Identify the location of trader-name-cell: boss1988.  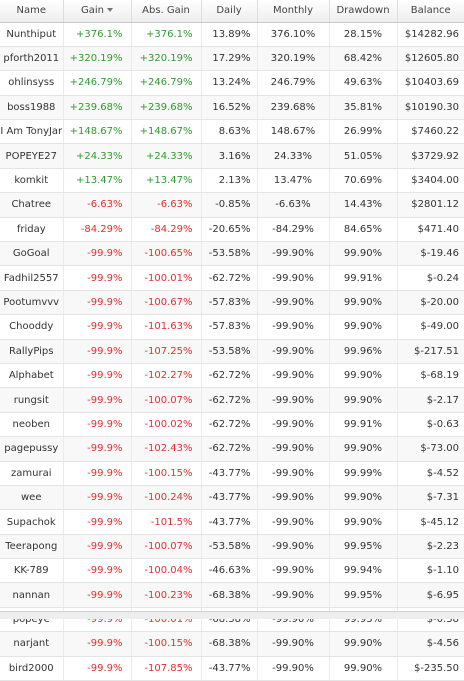
(32, 108).